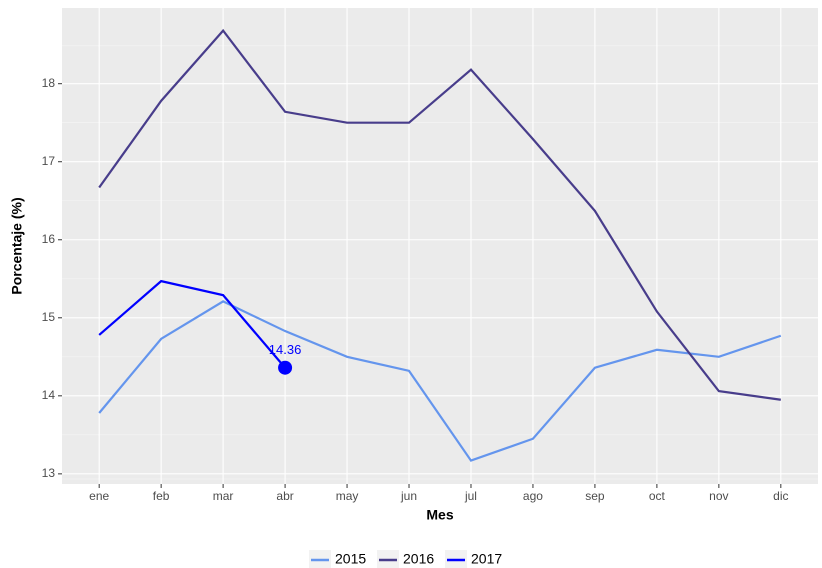 The width and height of the screenshot is (822, 568). Describe the element at coordinates (350, 559) in the screenshot. I see `legend-label: 2015` at that location.